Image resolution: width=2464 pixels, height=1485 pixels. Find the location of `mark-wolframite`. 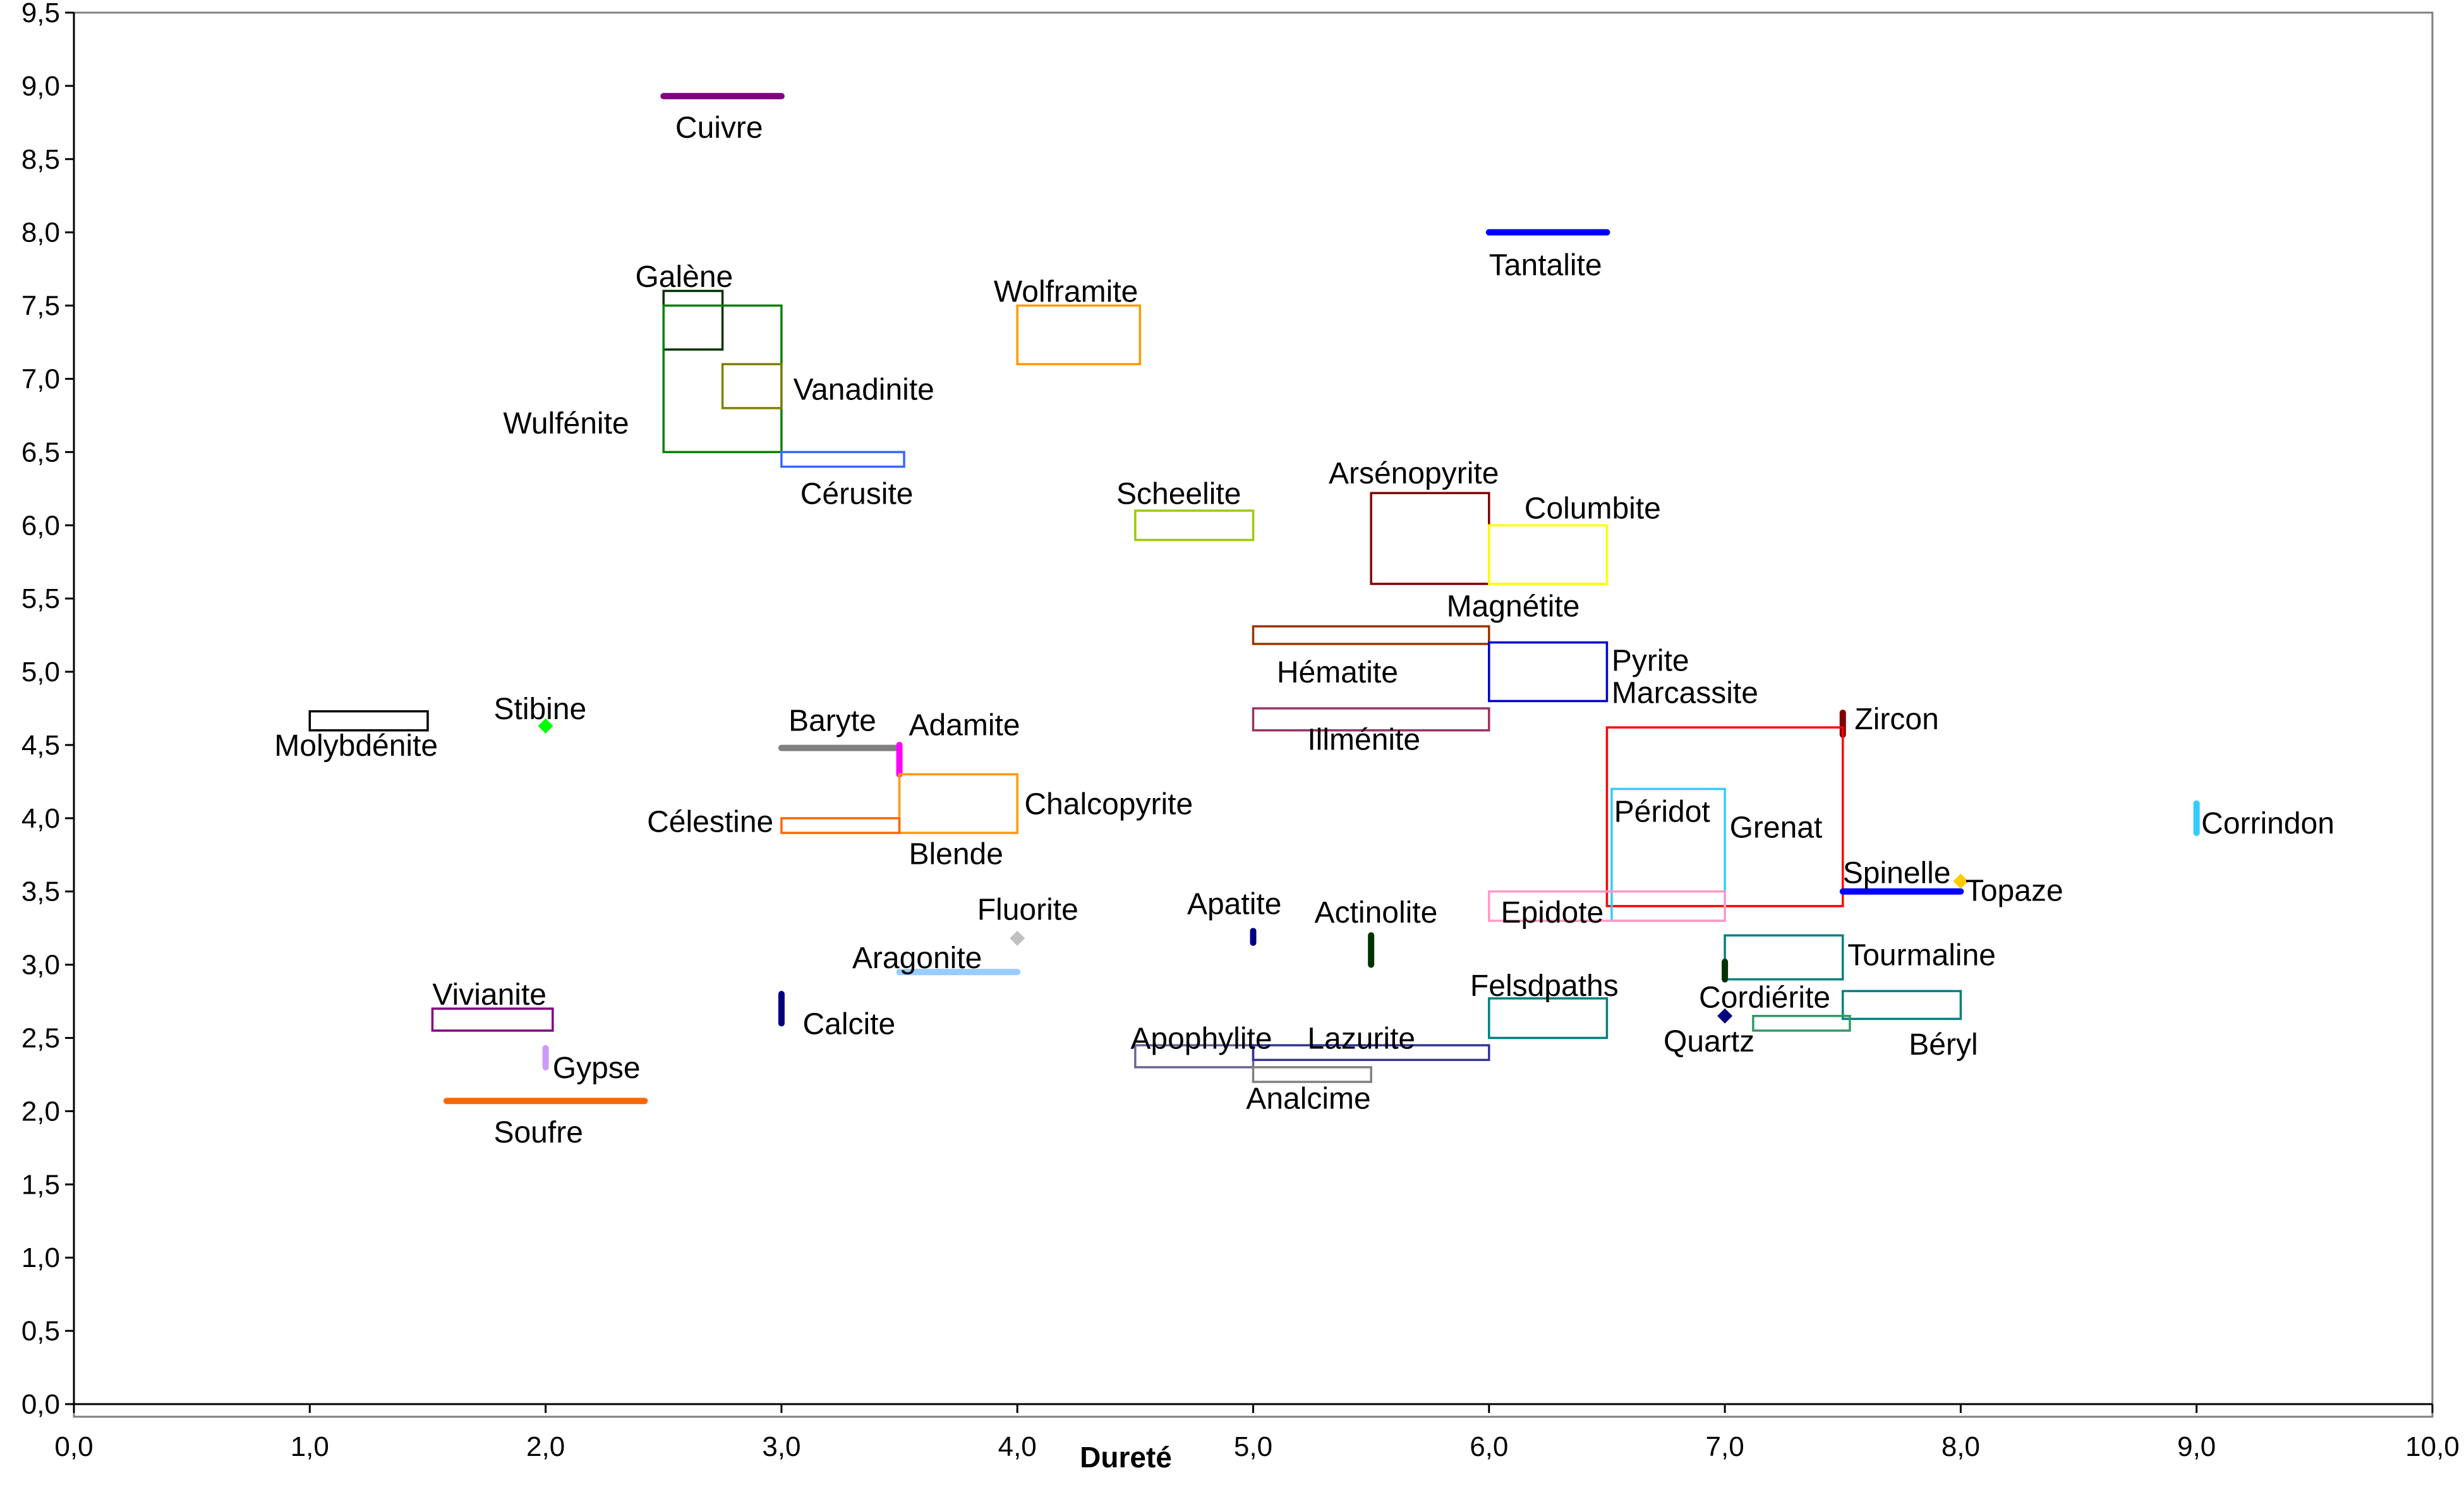

mark-wolframite is located at coordinates (1079, 335).